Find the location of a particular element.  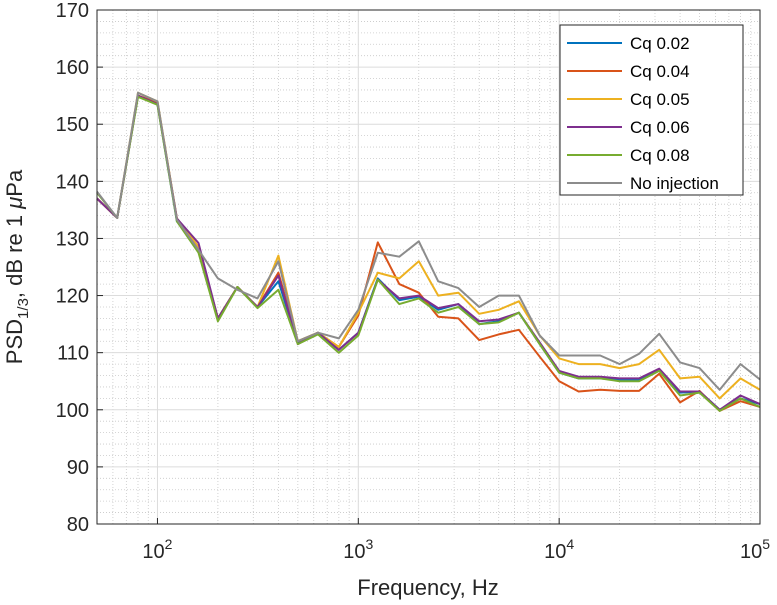

x-tick-label-exponent: 2 is located at coordinates (169, 544).